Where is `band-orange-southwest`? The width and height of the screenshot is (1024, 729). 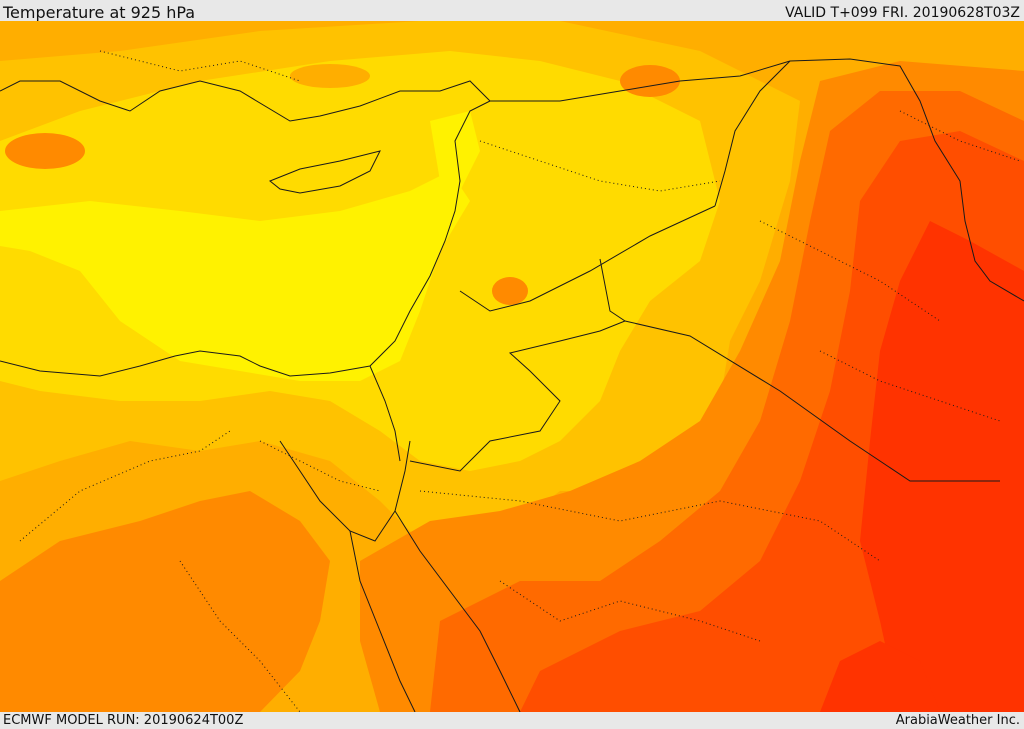 band-orange-southwest is located at coordinates (165, 601).